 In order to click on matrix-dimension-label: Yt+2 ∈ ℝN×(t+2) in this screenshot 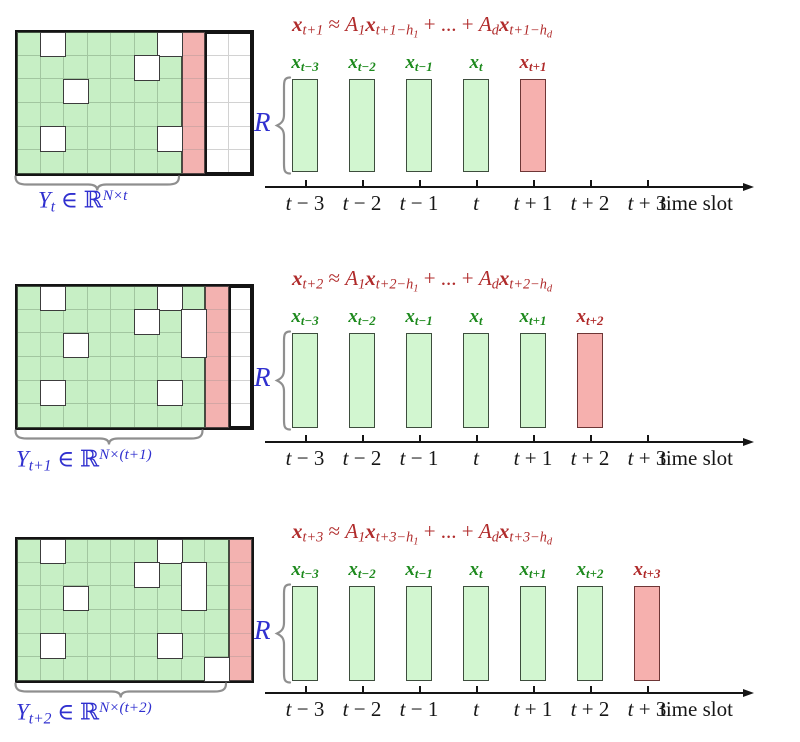, I will do `click(84, 713)`.